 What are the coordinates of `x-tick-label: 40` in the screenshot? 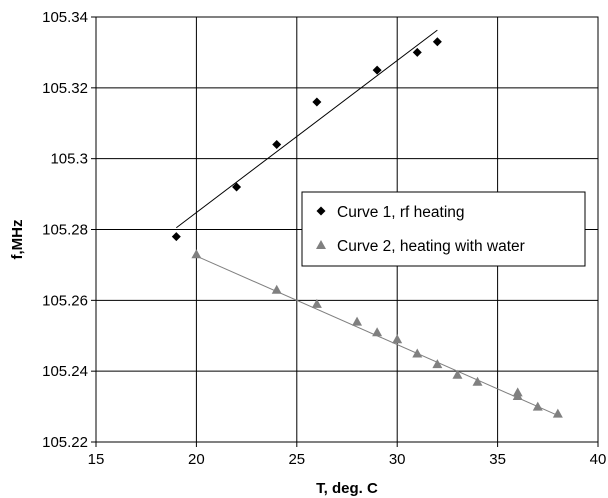 It's located at (598, 459).